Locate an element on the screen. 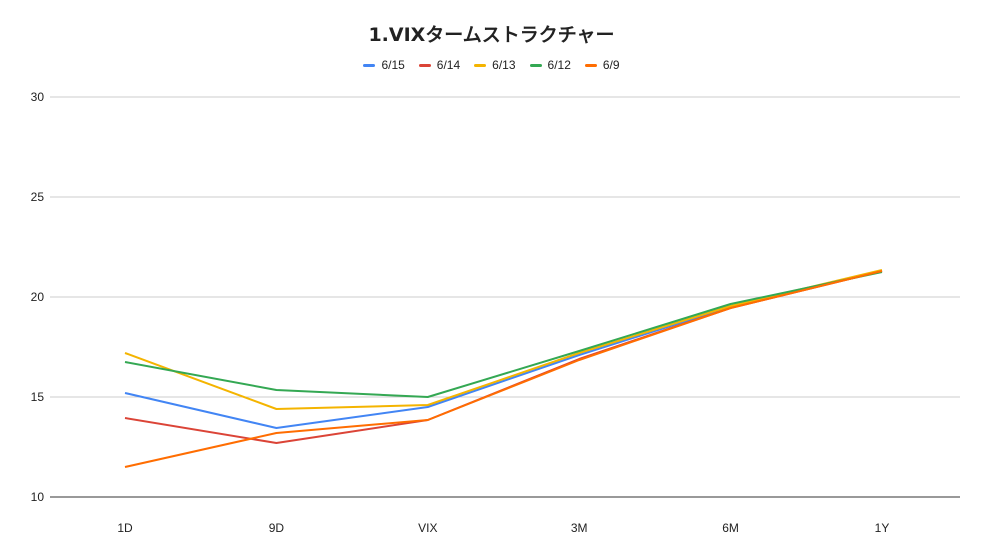 This screenshot has width=983, height=559. x-tick-label: 6M is located at coordinates (730, 528).